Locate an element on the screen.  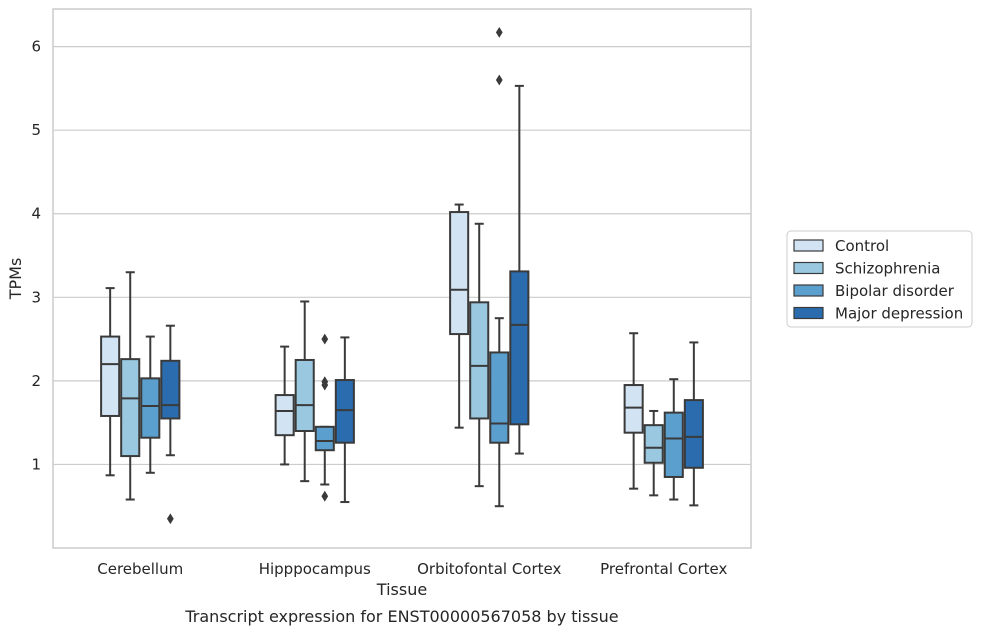
y-tick-label: 6 is located at coordinates (36, 47).